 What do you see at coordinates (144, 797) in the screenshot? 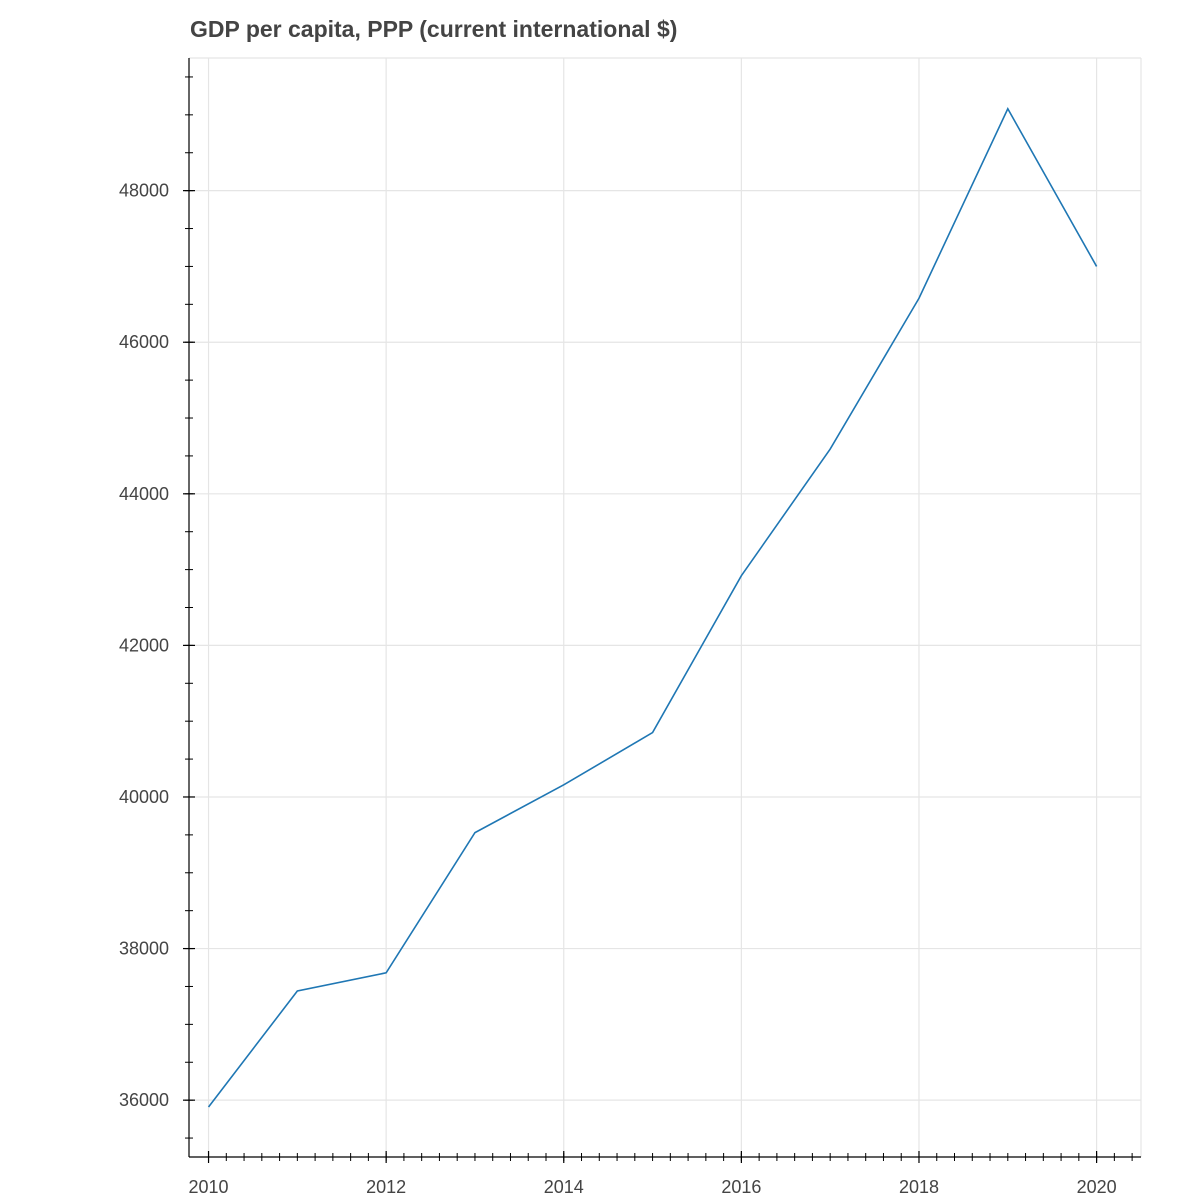
I see `y-tick-label: 40000` at bounding box center [144, 797].